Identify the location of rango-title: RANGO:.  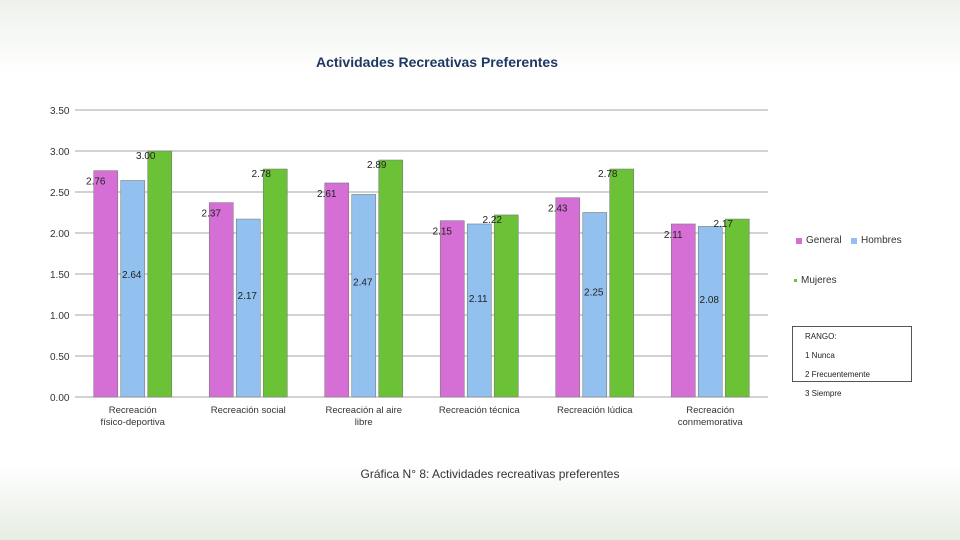
(821, 336).